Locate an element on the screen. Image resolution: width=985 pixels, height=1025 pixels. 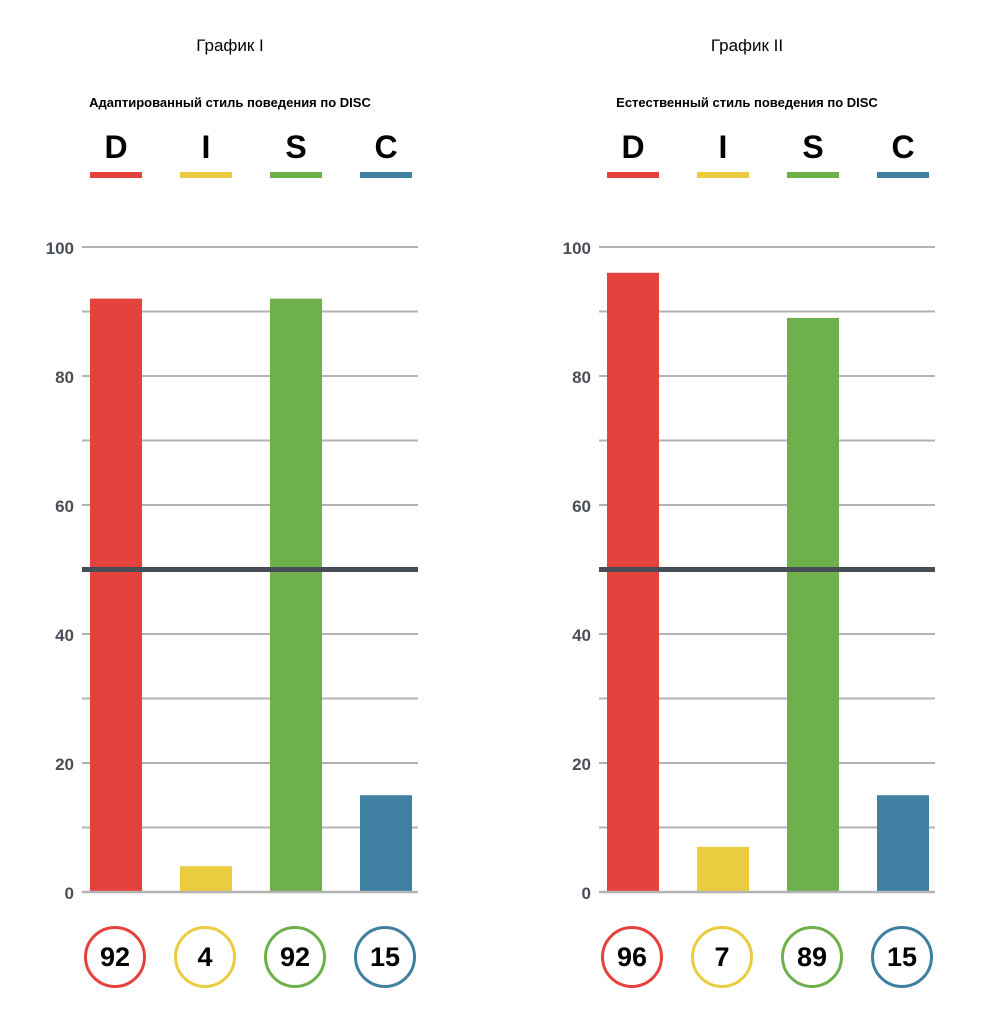
chart-subtitle: Естественный стиль поведения по DISC is located at coordinates (747, 102).